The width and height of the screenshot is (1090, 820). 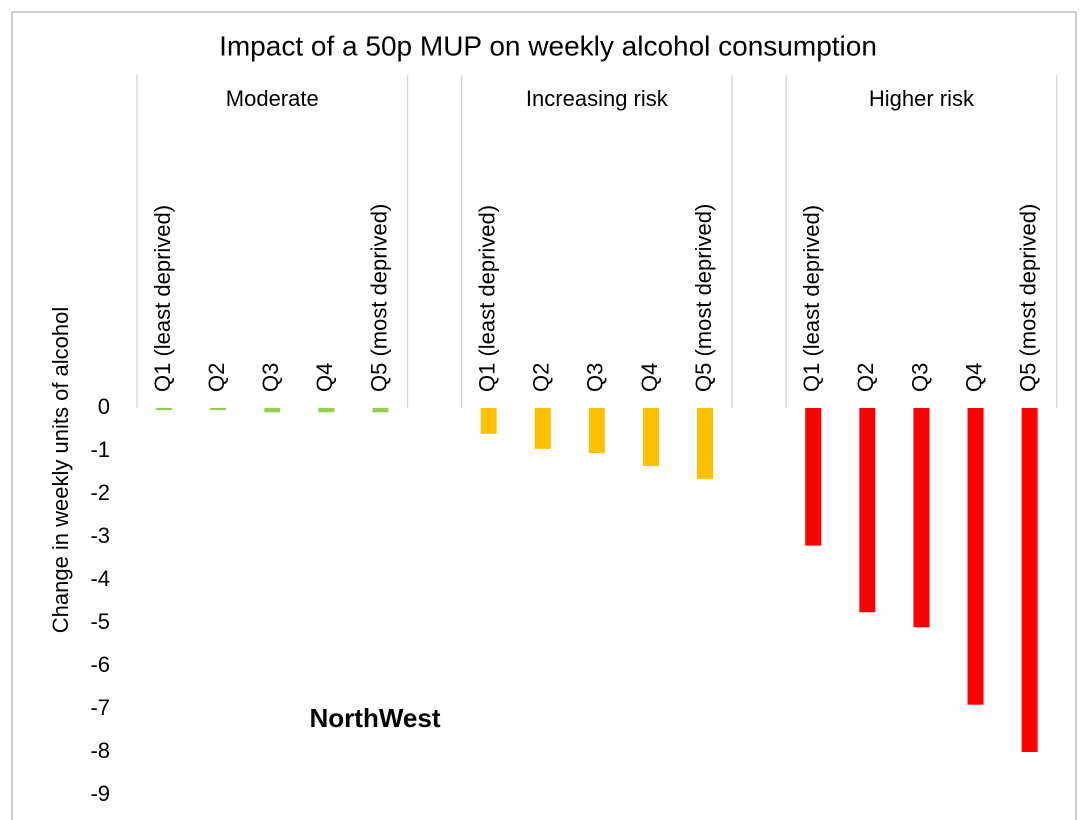 I want to click on group-label: Higher risk, so click(x=922, y=98).